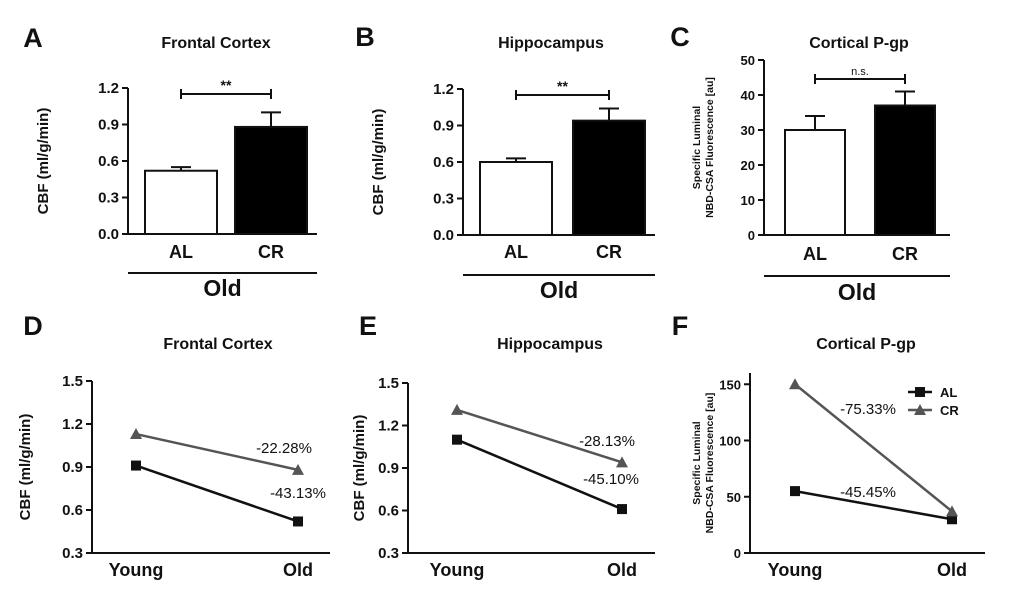 This screenshot has height=593, width=1020. I want to click on change-annotation: -45.10%, so click(611, 479).